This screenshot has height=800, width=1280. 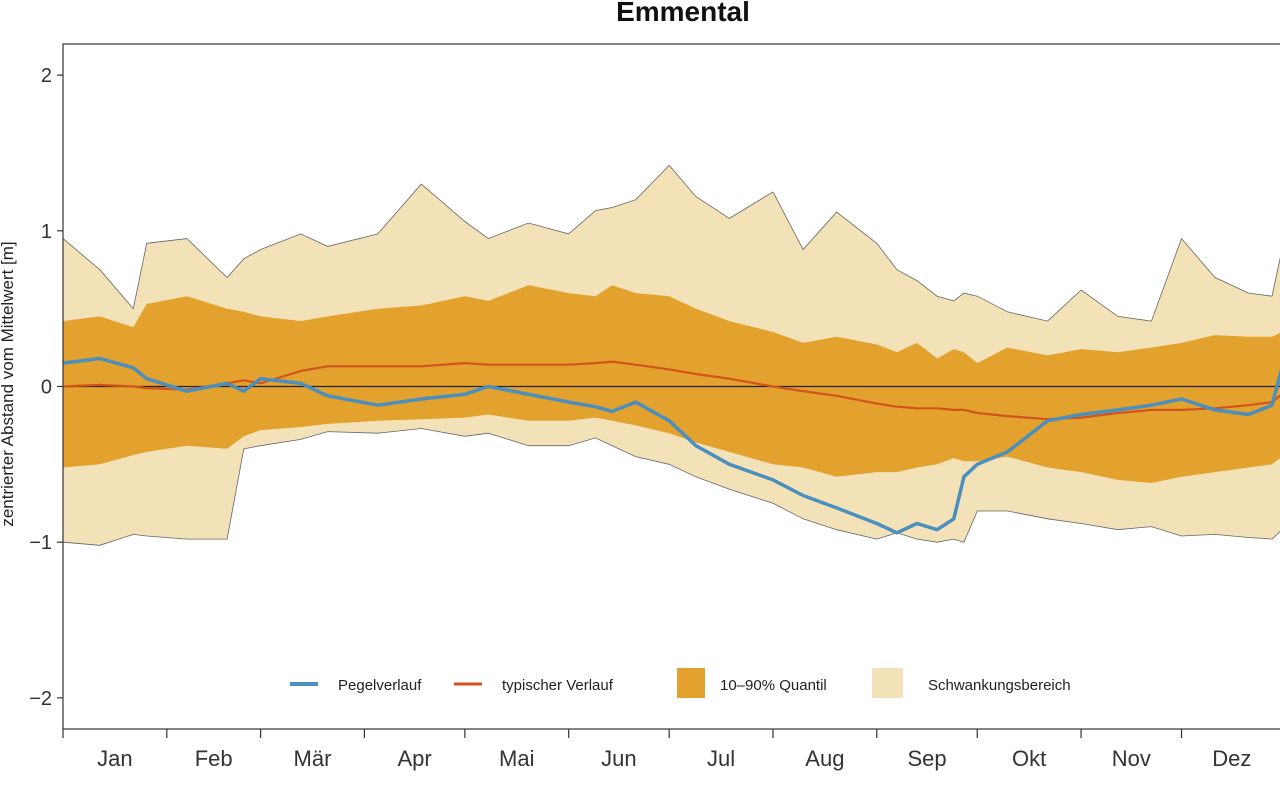 I want to click on x-tick-label: Apr, so click(x=415, y=758).